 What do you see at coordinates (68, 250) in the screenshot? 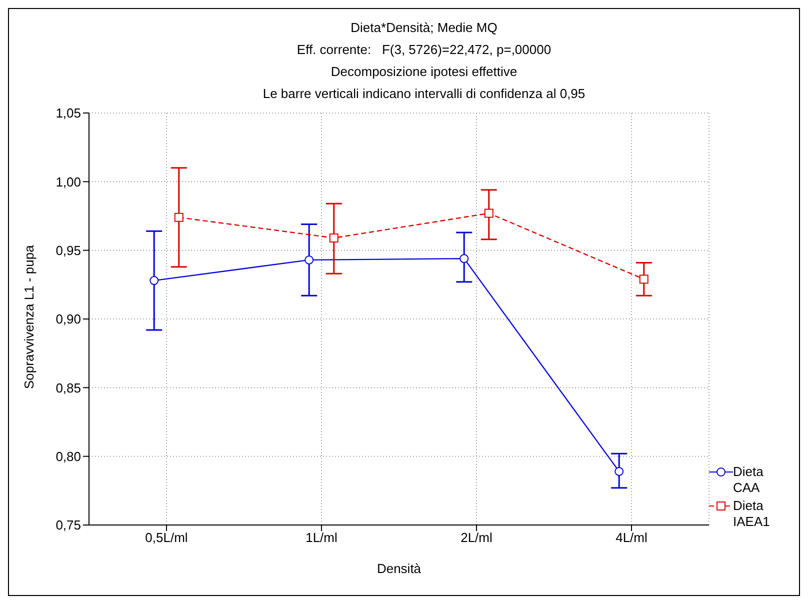
I see `y-tick-label: 0,95` at bounding box center [68, 250].